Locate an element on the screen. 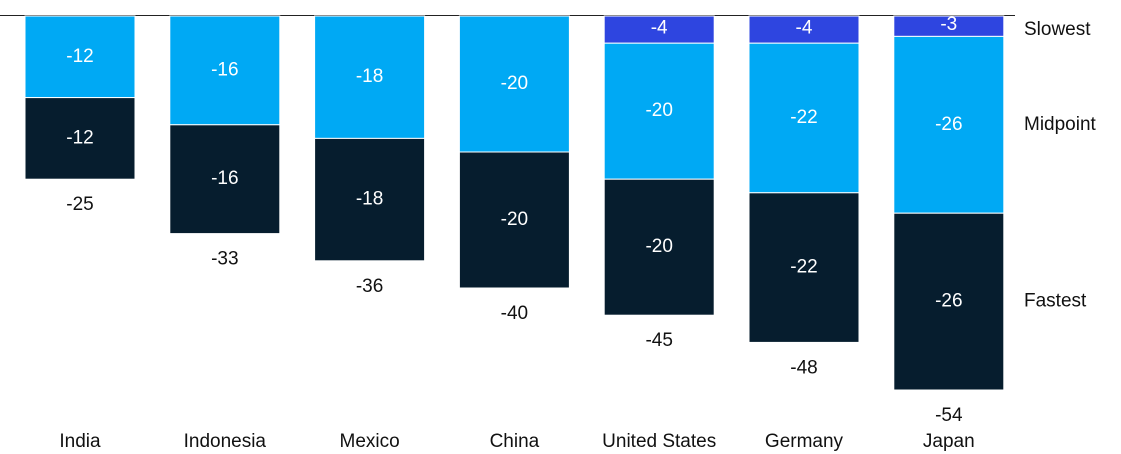 Image resolution: width=1121 pixels, height=454 pixels. total-label-5: -48 is located at coordinates (803, 367).